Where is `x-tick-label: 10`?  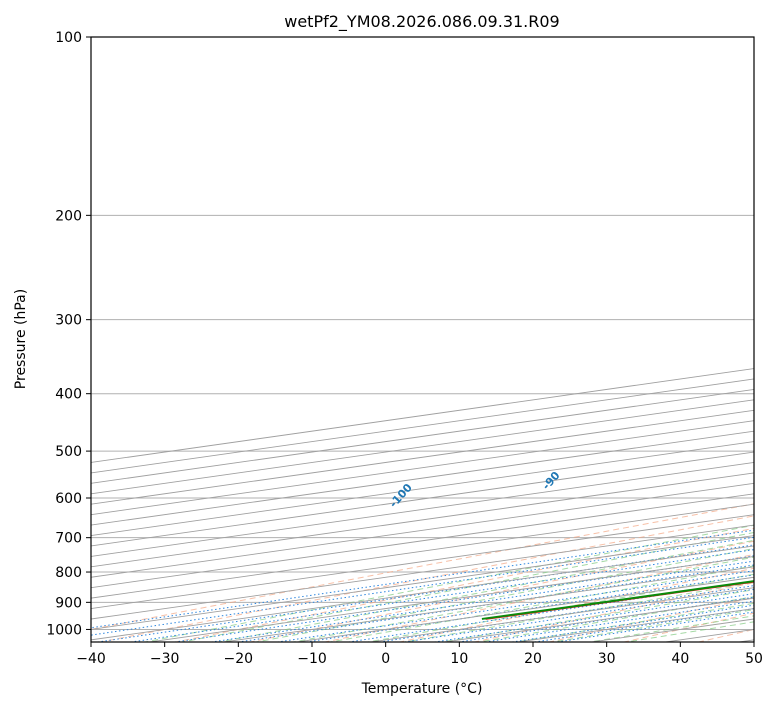
x-tick-label: 10 is located at coordinates (459, 659).